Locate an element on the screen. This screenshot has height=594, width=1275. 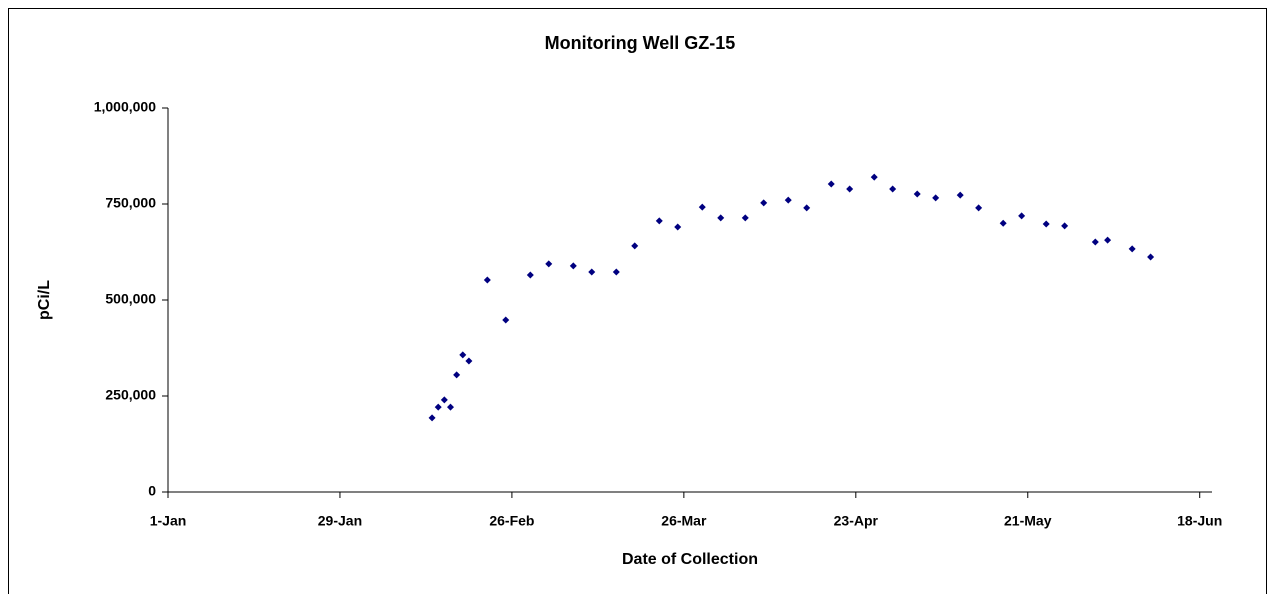
x-tick-label: 26-Feb is located at coordinates (511, 521).